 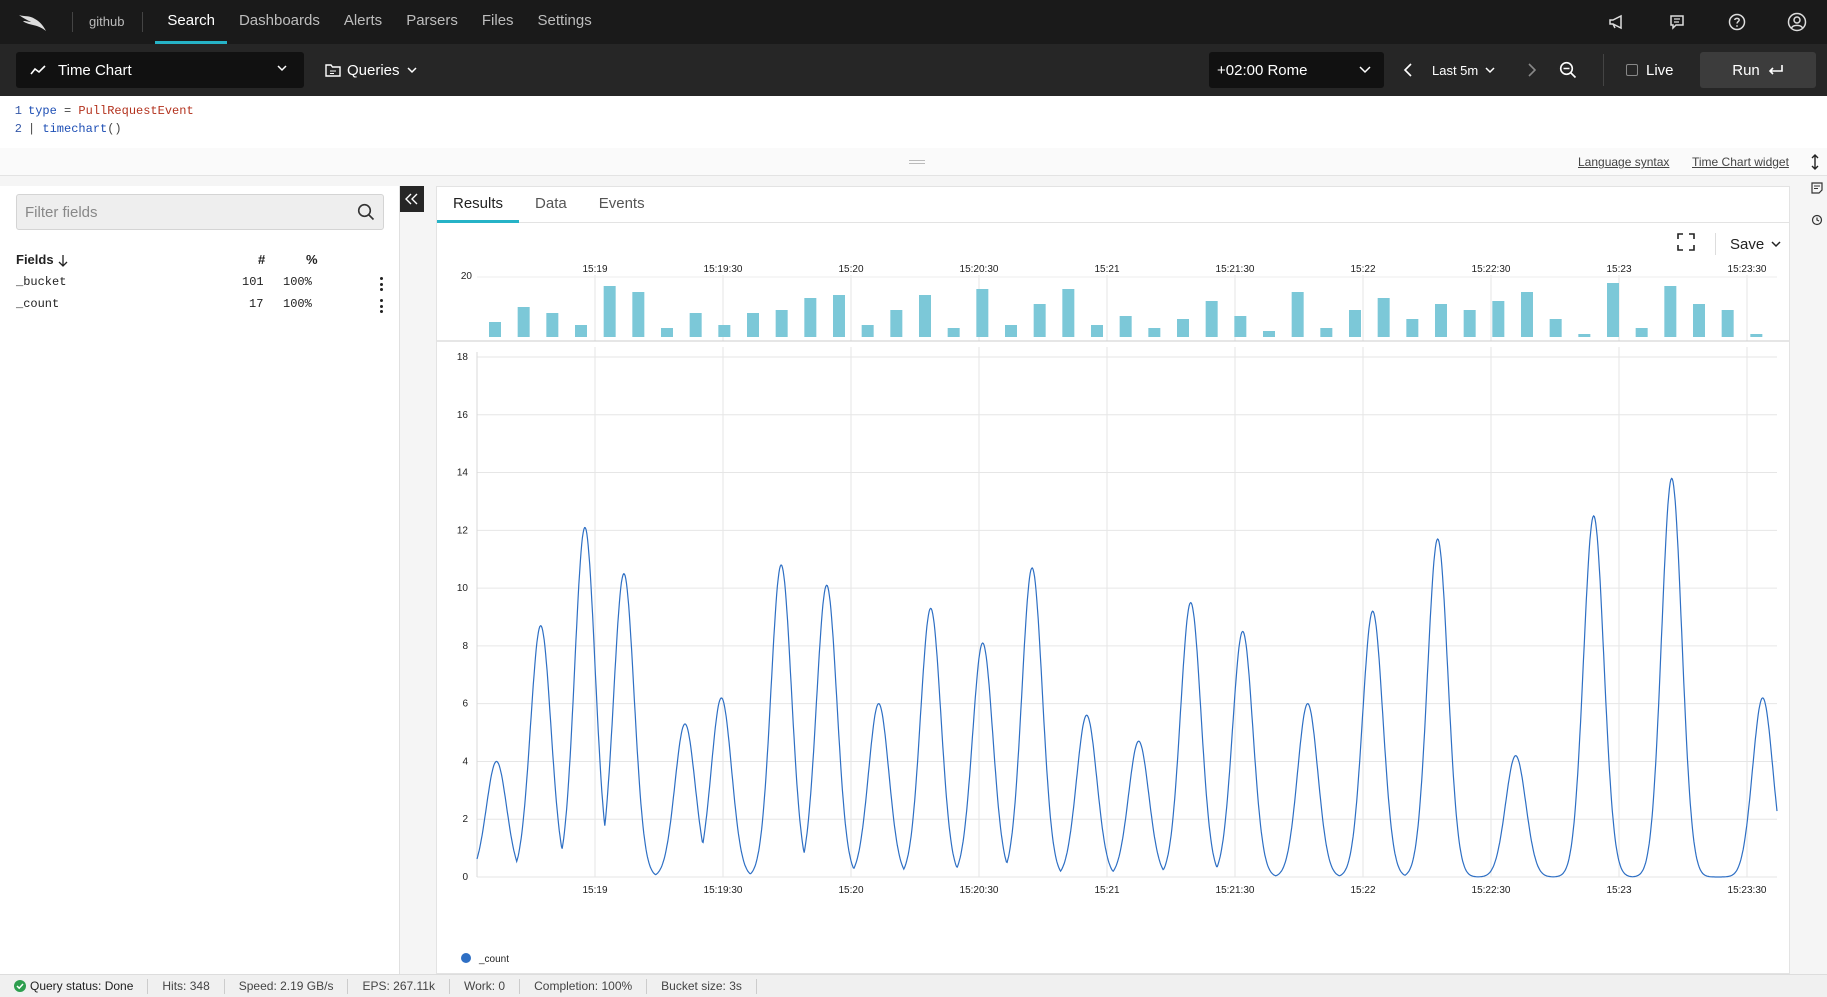 What do you see at coordinates (282, 68) in the screenshot?
I see `chevron-down-icon` at bounding box center [282, 68].